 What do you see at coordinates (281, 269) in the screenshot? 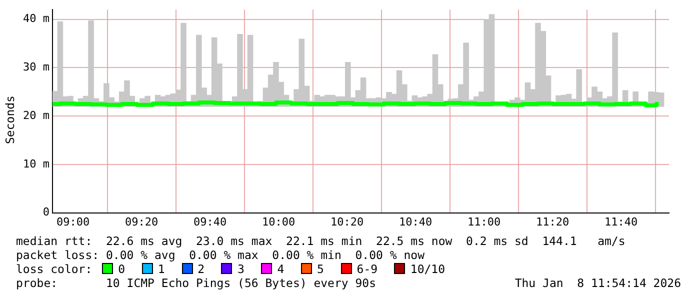
I see `legend-label: 4` at bounding box center [281, 269].